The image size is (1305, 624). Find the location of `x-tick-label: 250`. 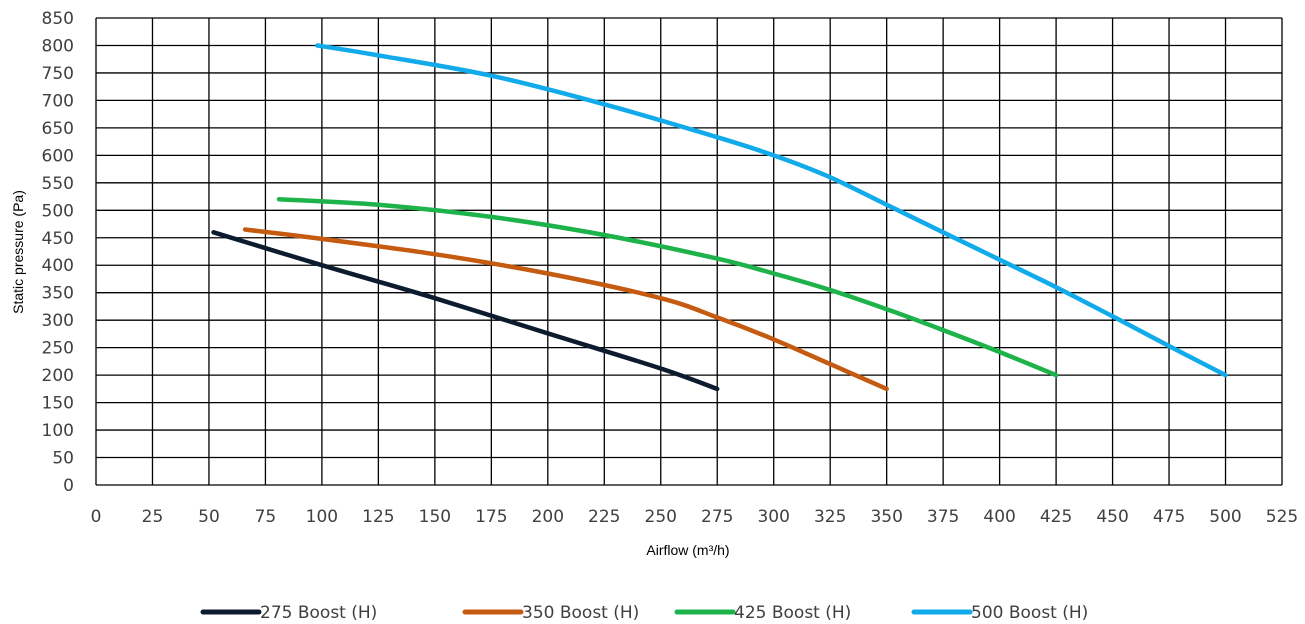

x-tick-label: 250 is located at coordinates (661, 517).